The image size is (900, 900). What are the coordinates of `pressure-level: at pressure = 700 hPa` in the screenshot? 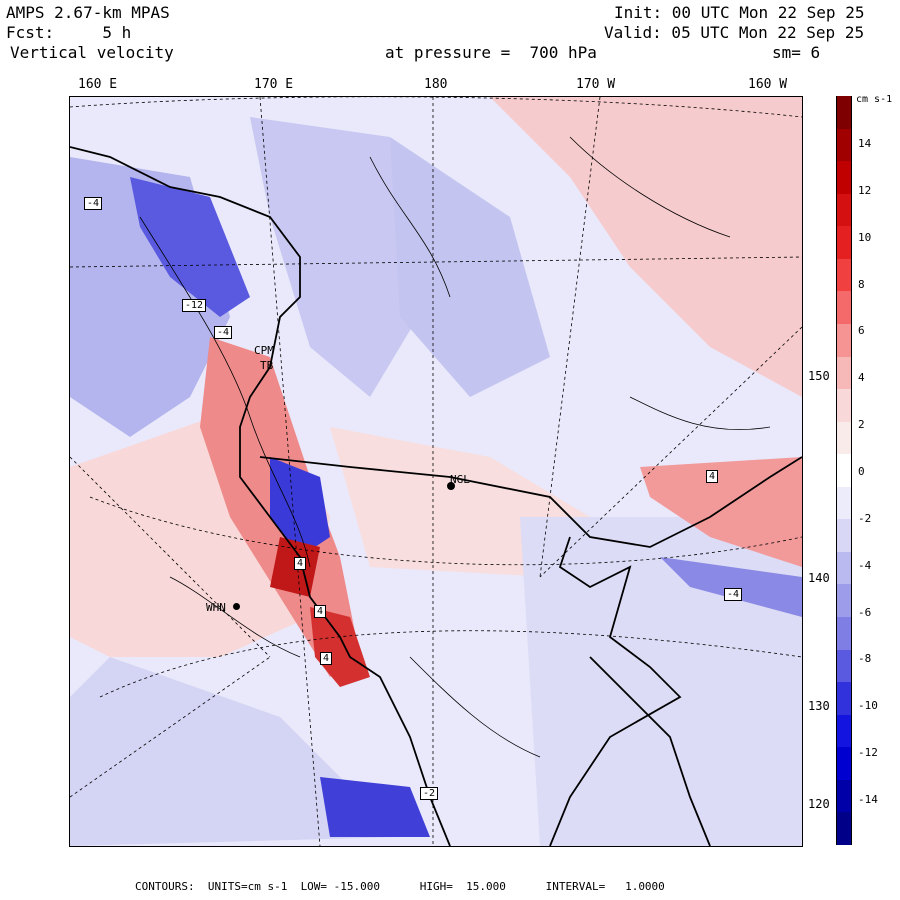 It's located at (491, 52).